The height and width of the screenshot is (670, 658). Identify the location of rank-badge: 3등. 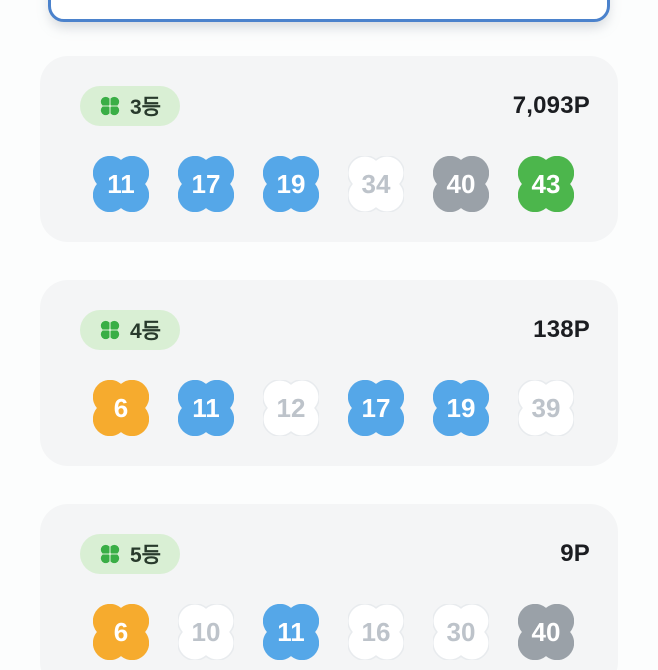
(130, 106).